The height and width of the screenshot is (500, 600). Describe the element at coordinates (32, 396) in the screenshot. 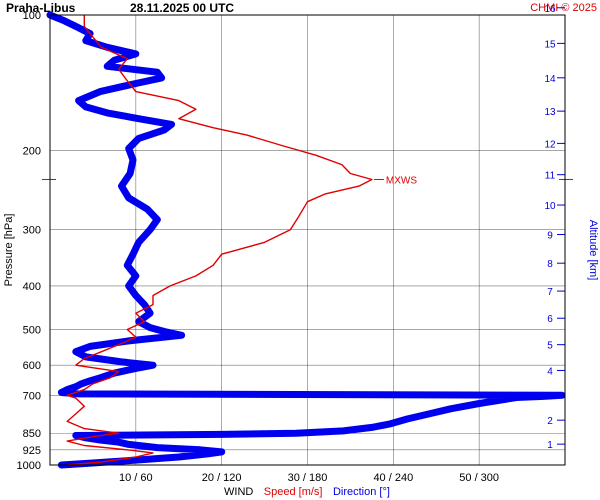

I see `pressure-tick-label: 700` at that location.